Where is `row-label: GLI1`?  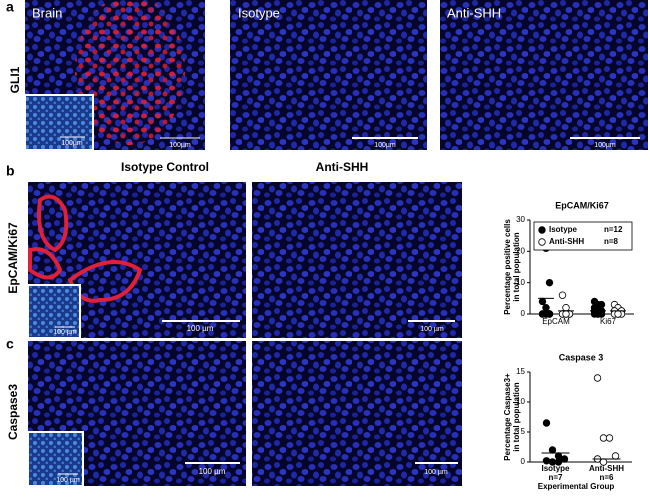
row-label: GLI1 is located at coordinates (15, 79).